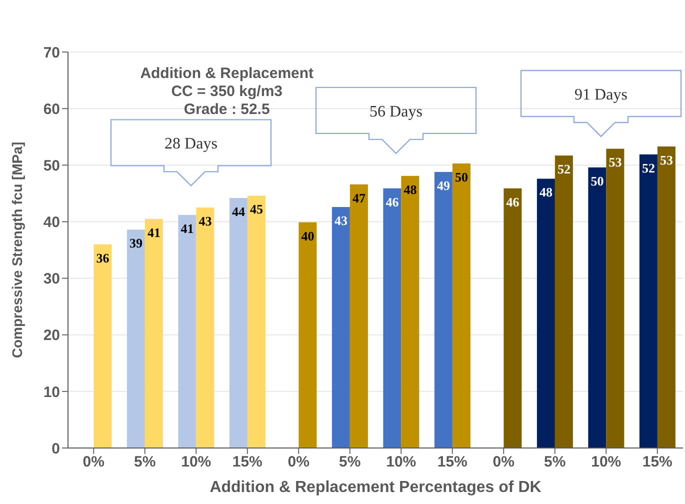 Image resolution: width=685 pixels, height=504 pixels. I want to click on annotation: CC = 350 kg/m3, so click(227, 91).